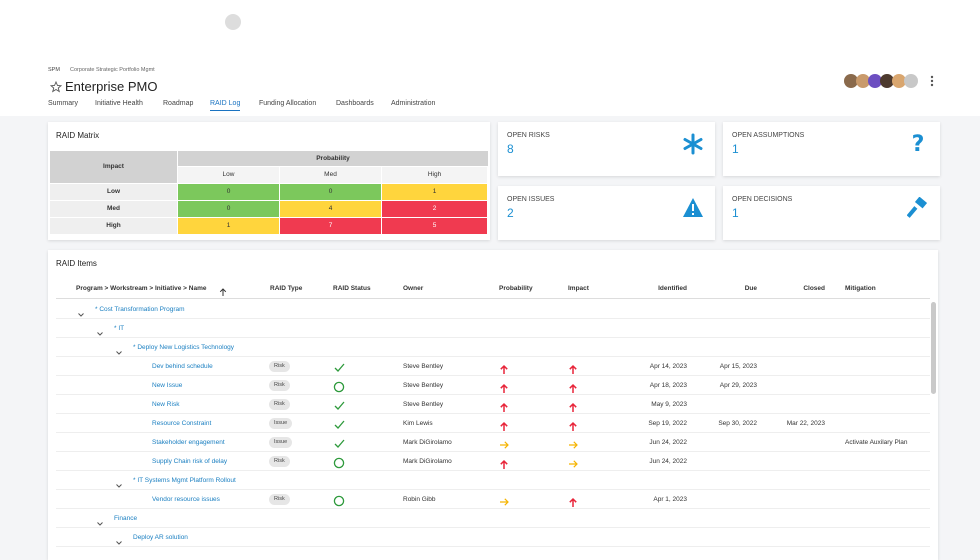  Describe the element at coordinates (54, 70) in the screenshot. I see `breadcrumb-item: SPM` at that location.